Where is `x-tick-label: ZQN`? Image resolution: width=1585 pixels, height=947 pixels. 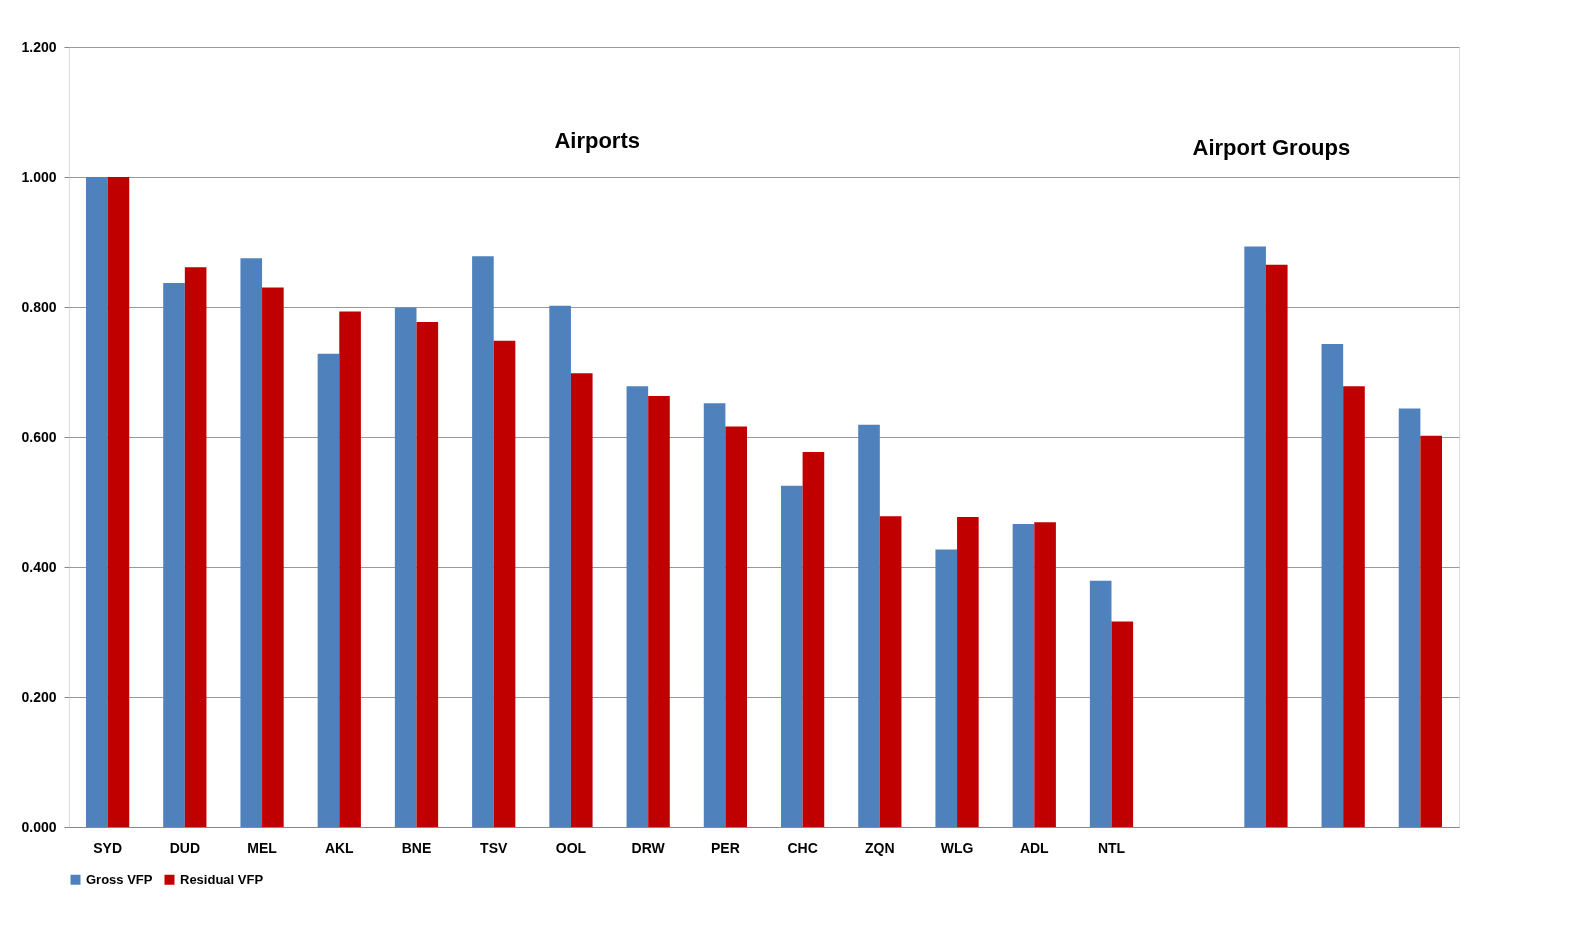
x-tick-label: ZQN is located at coordinates (880, 847).